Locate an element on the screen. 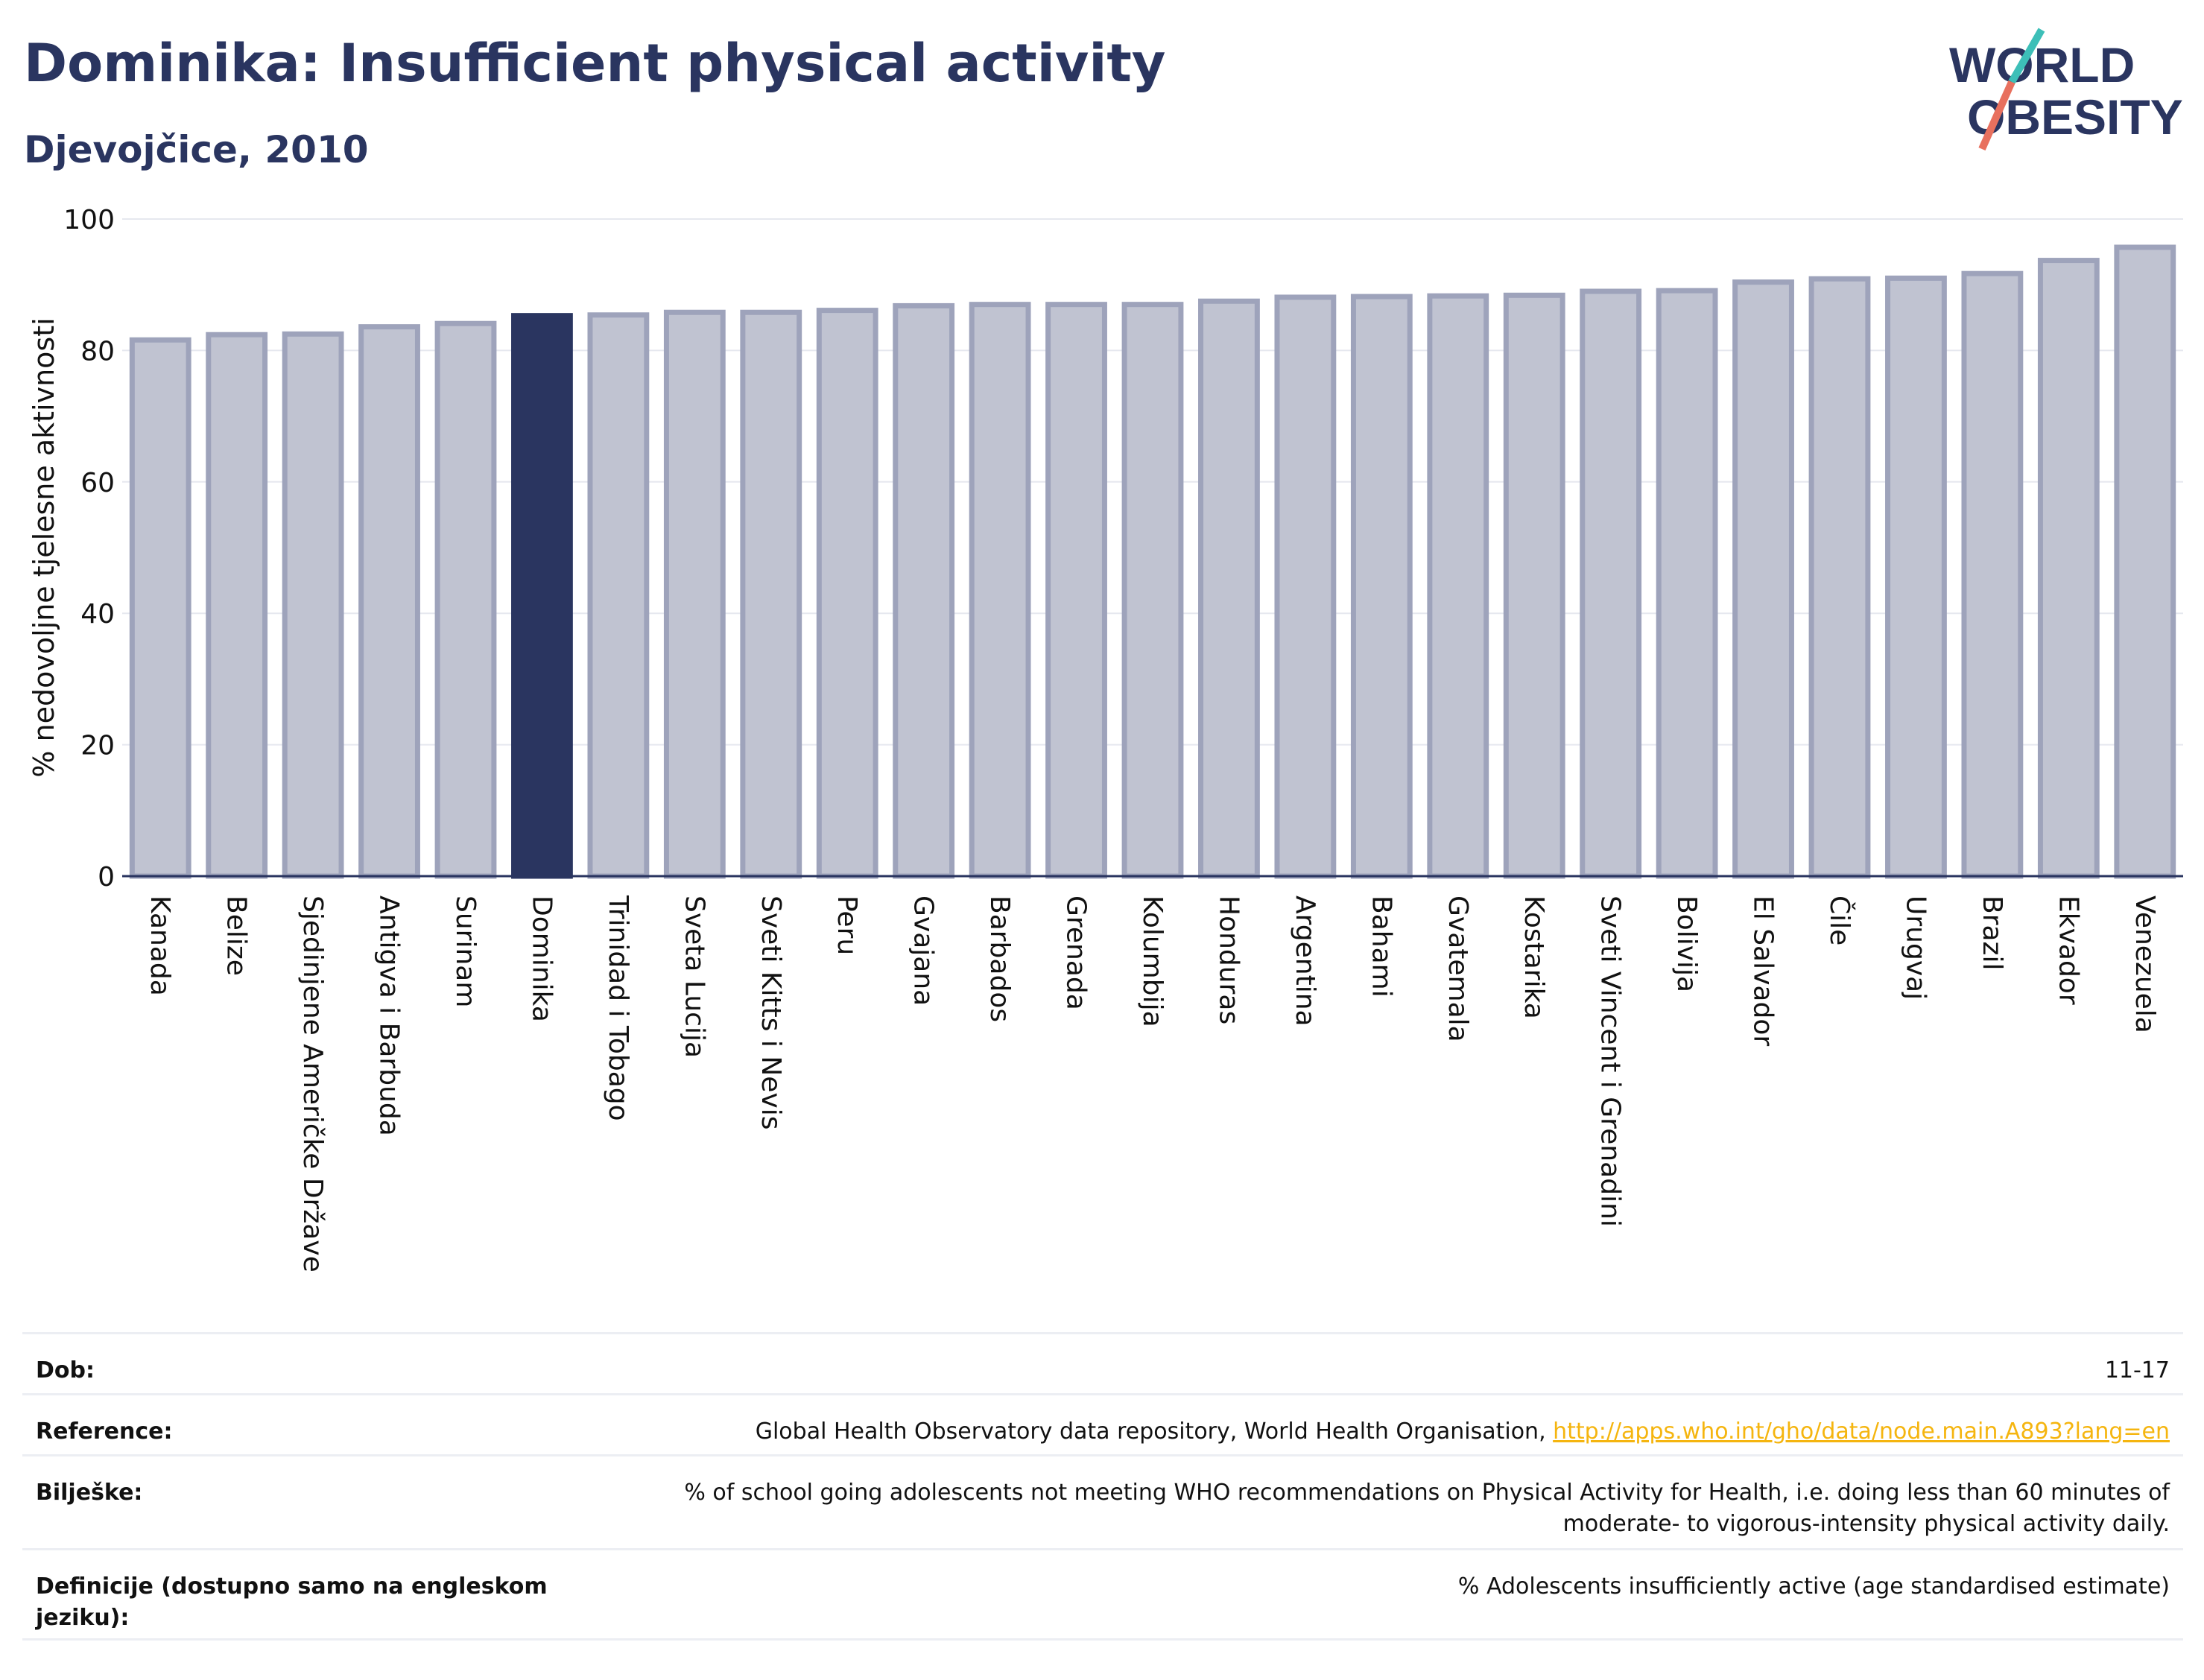 Image resolution: width=2204 pixels, height=1680 pixels. chart-subtitle: Djevojčice, 2010 is located at coordinates (196, 149).